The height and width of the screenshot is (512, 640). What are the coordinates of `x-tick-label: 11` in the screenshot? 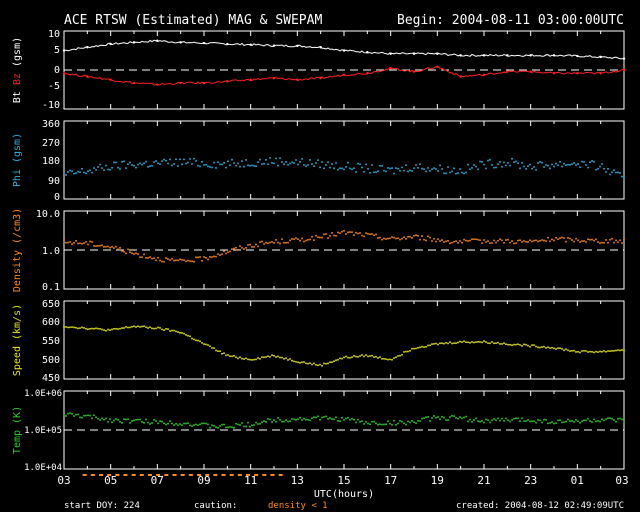 It's located at (250, 480).